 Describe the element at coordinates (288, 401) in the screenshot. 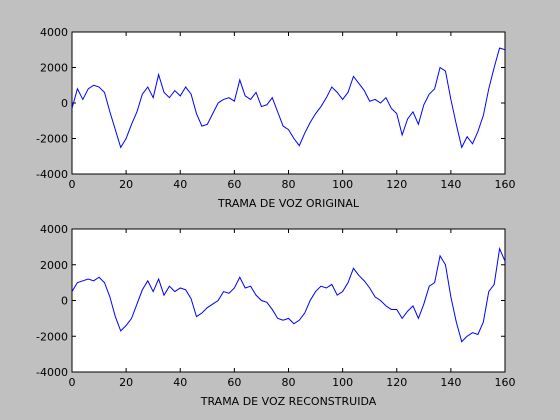

I see `x-axis-label: TRAMA DE VOZ RECONSTRUIDA` at that location.